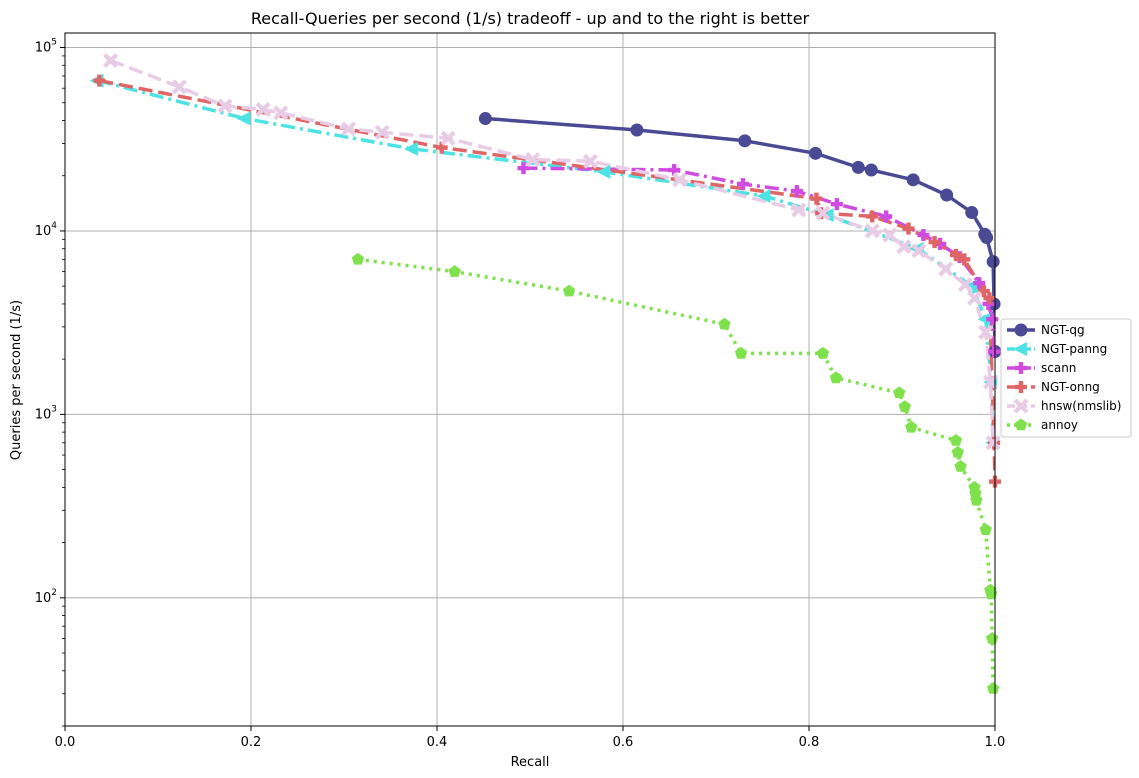  Describe the element at coordinates (251, 742) in the screenshot. I see `x-tick-label: 0.2` at that location.